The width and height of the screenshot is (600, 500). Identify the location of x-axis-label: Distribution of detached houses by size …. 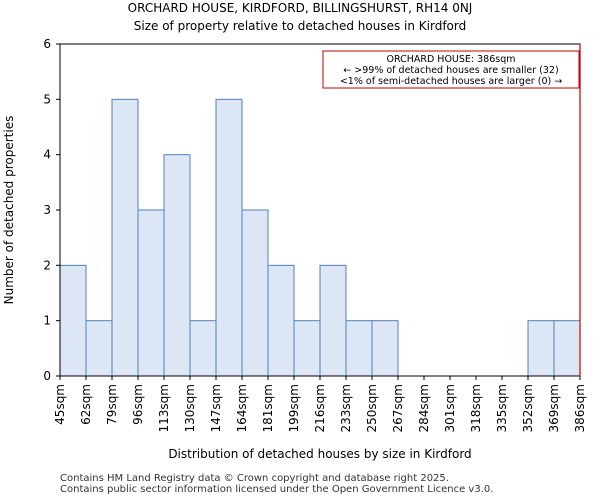
(319, 454).